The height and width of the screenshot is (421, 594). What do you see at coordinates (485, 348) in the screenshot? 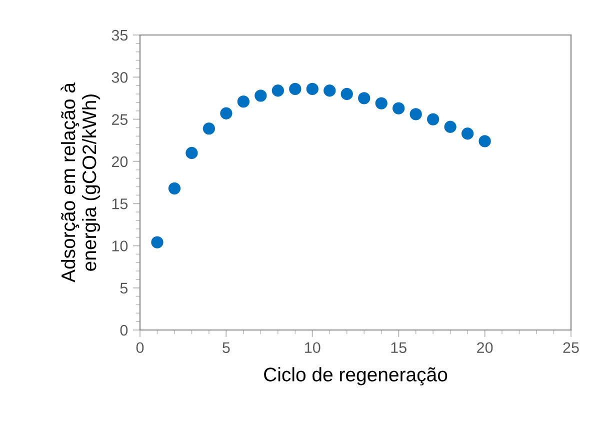
I see `x-tick-label: 20` at bounding box center [485, 348].